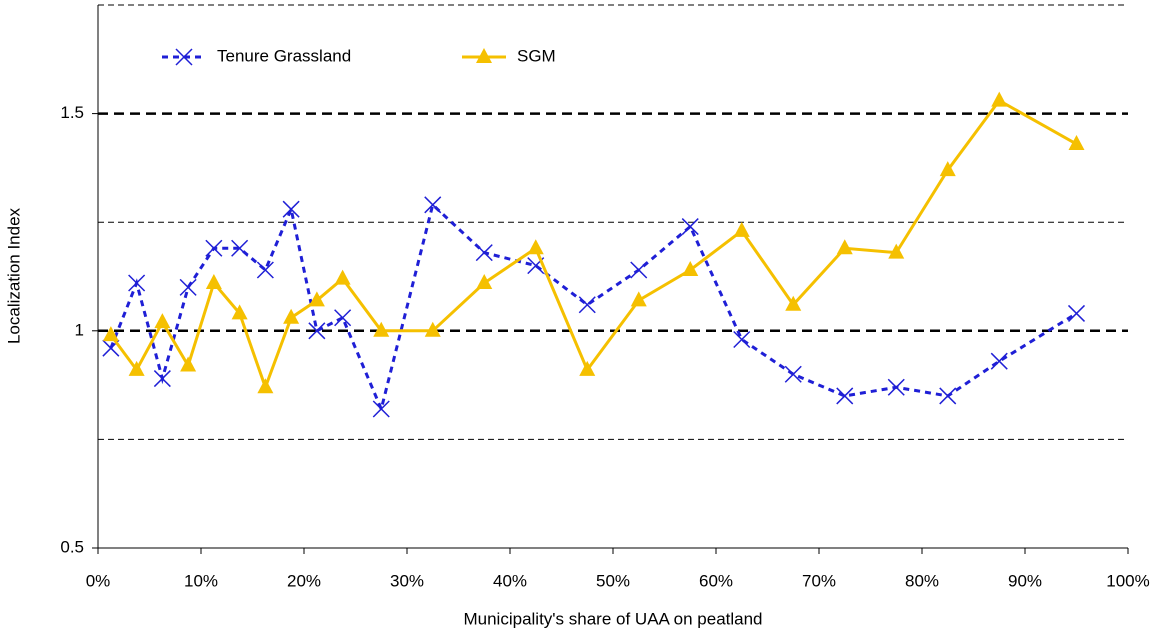  Describe the element at coordinates (407, 580) in the screenshot. I see `x-tick-label: 30%` at that location.